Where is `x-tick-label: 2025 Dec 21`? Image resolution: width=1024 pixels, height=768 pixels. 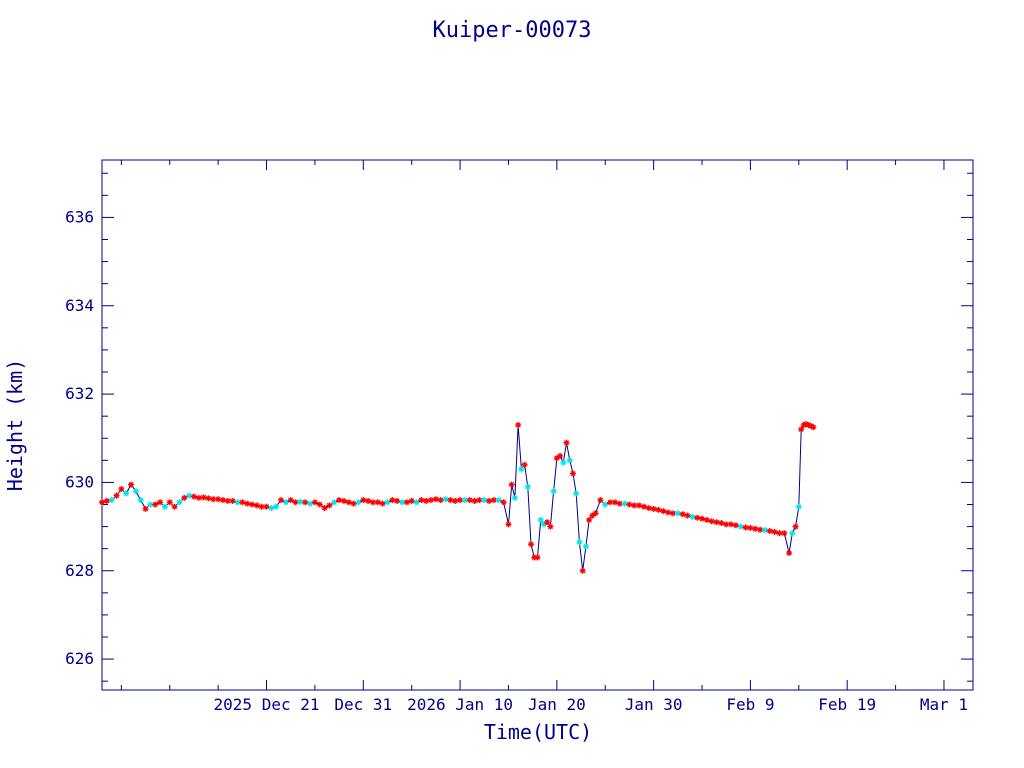 x-tick-label: 2025 Dec 21 is located at coordinates (267, 704).